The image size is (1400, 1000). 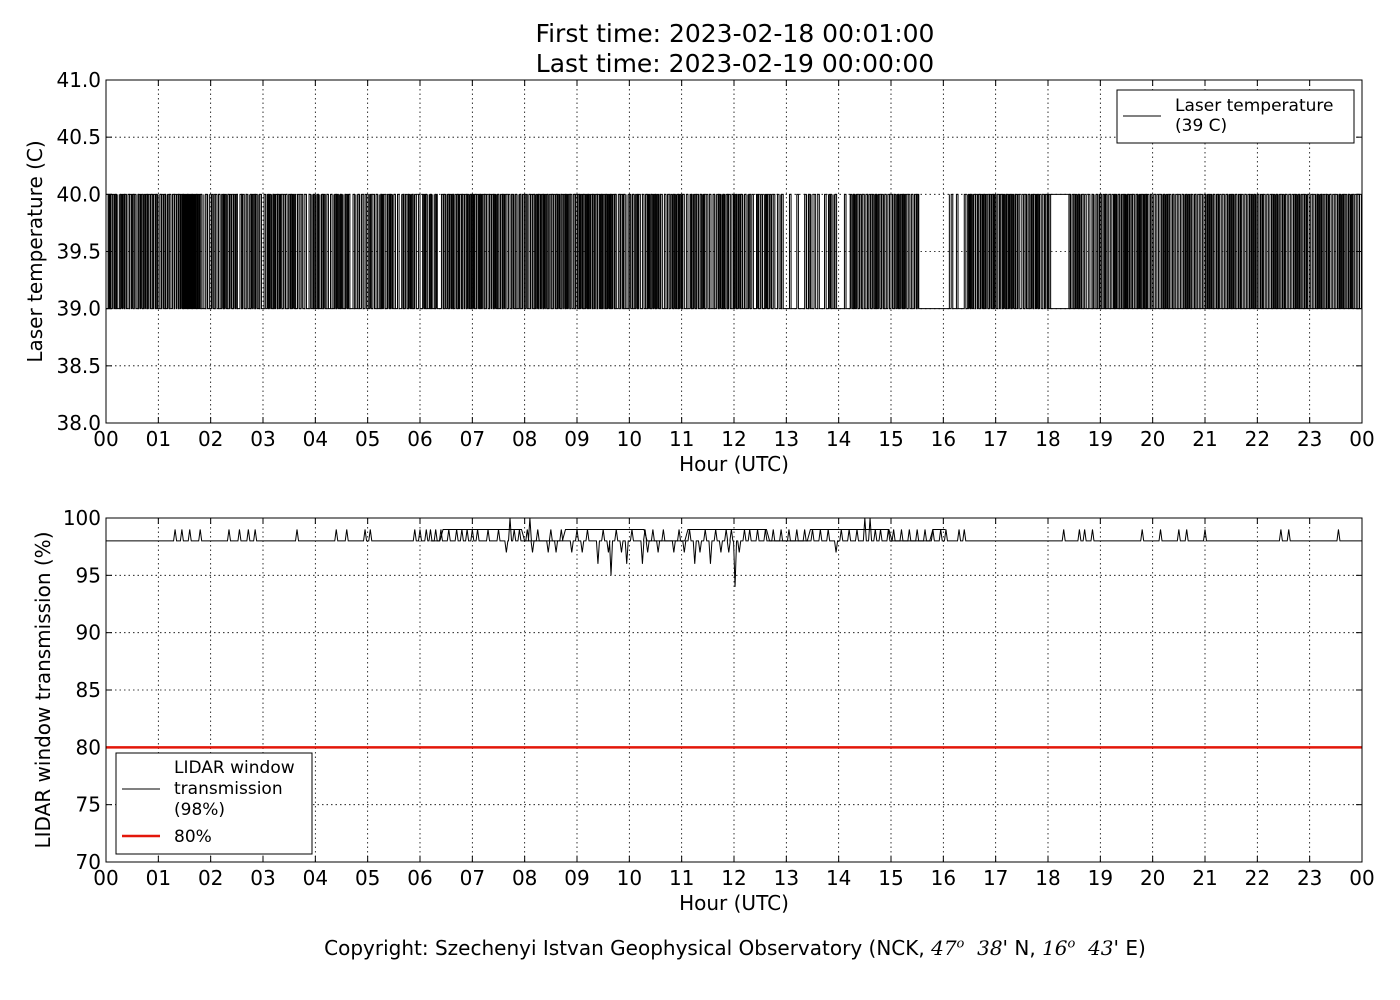 I want to click on lidar-transmission-band, so click(x=688, y=535).